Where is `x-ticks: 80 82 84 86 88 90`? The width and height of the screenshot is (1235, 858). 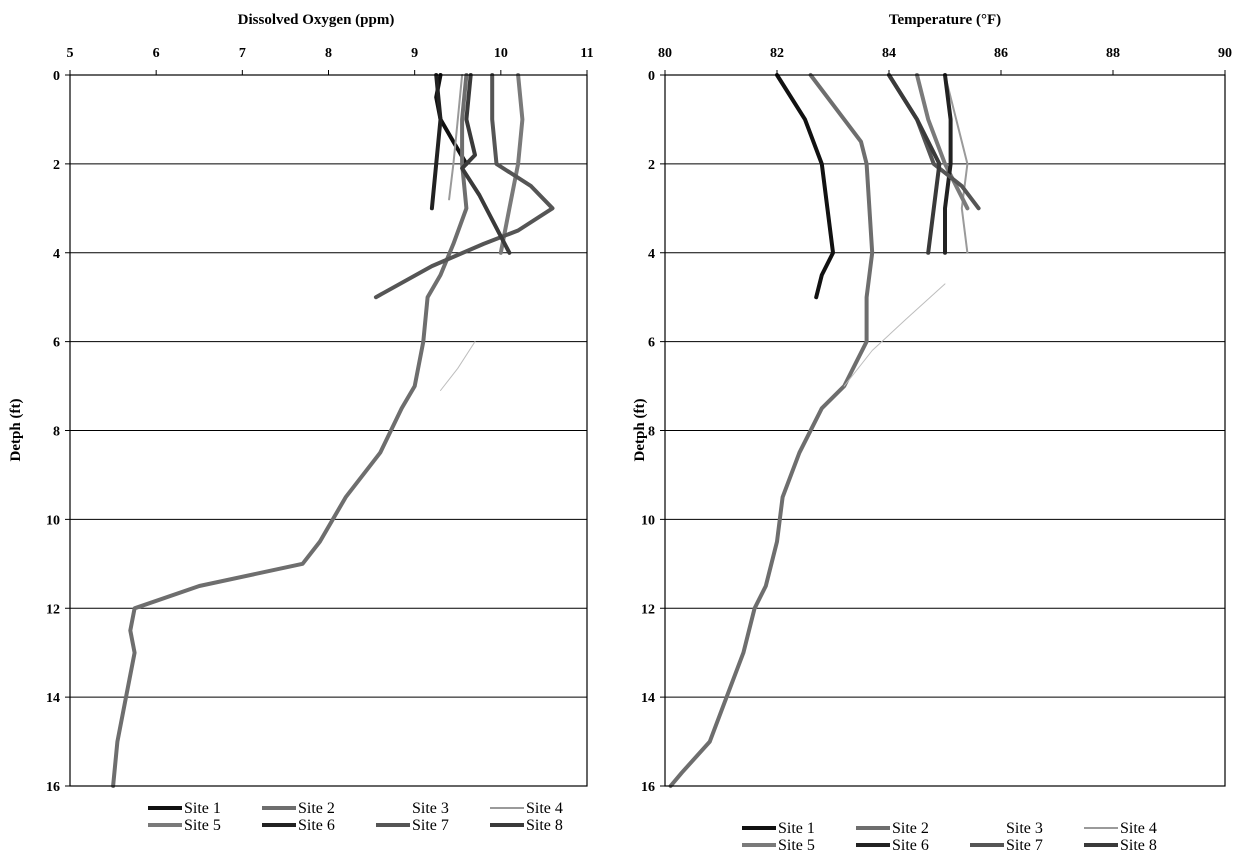
x-ticks: 80 82 84 86 88 90 is located at coordinates (945, 60).